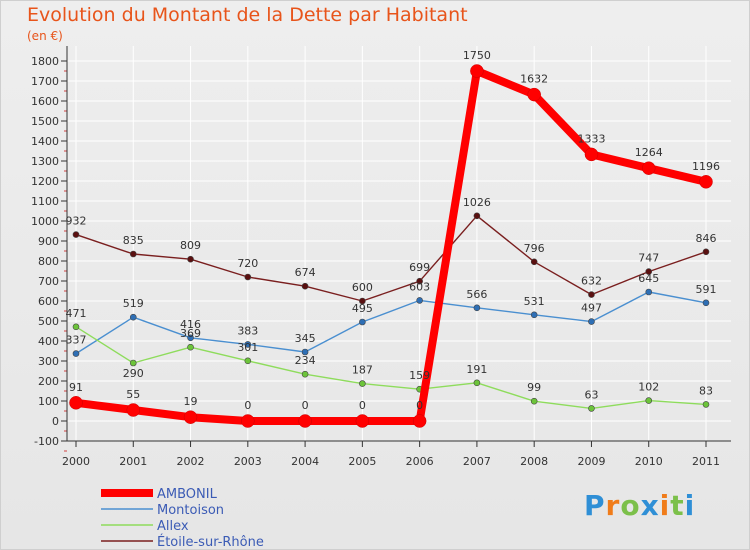  What do you see at coordinates (706, 166) in the screenshot?
I see `data-label: 1196` at bounding box center [706, 166].